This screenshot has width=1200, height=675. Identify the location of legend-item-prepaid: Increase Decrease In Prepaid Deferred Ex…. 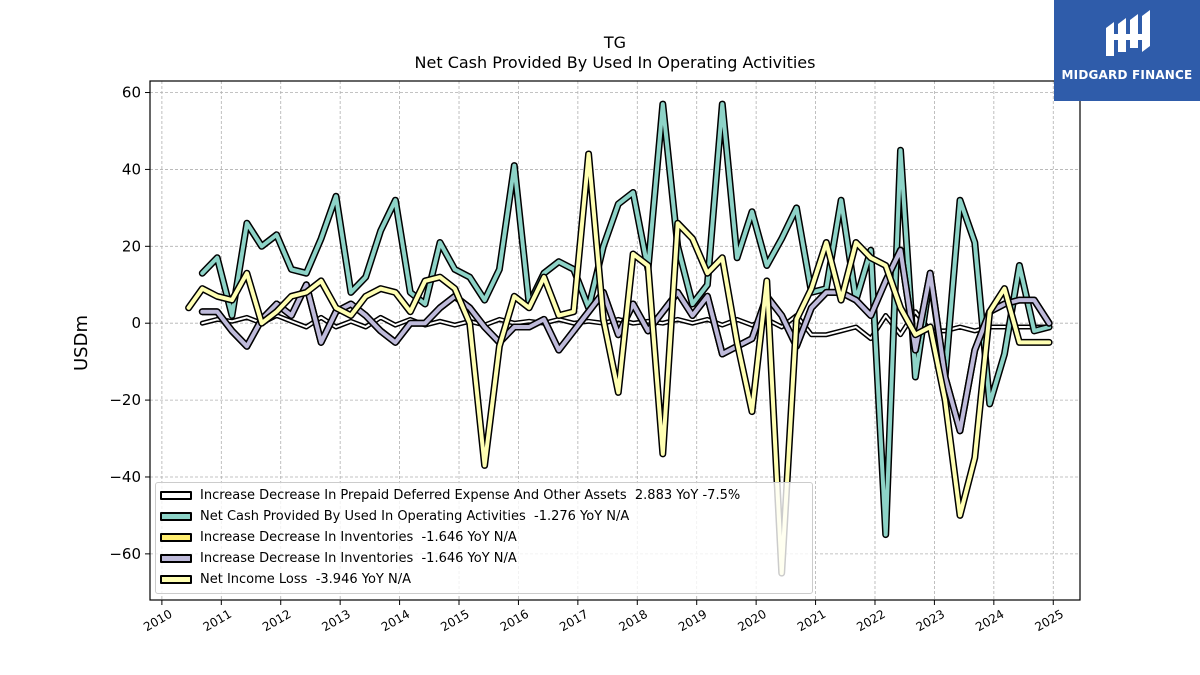
(450, 495).